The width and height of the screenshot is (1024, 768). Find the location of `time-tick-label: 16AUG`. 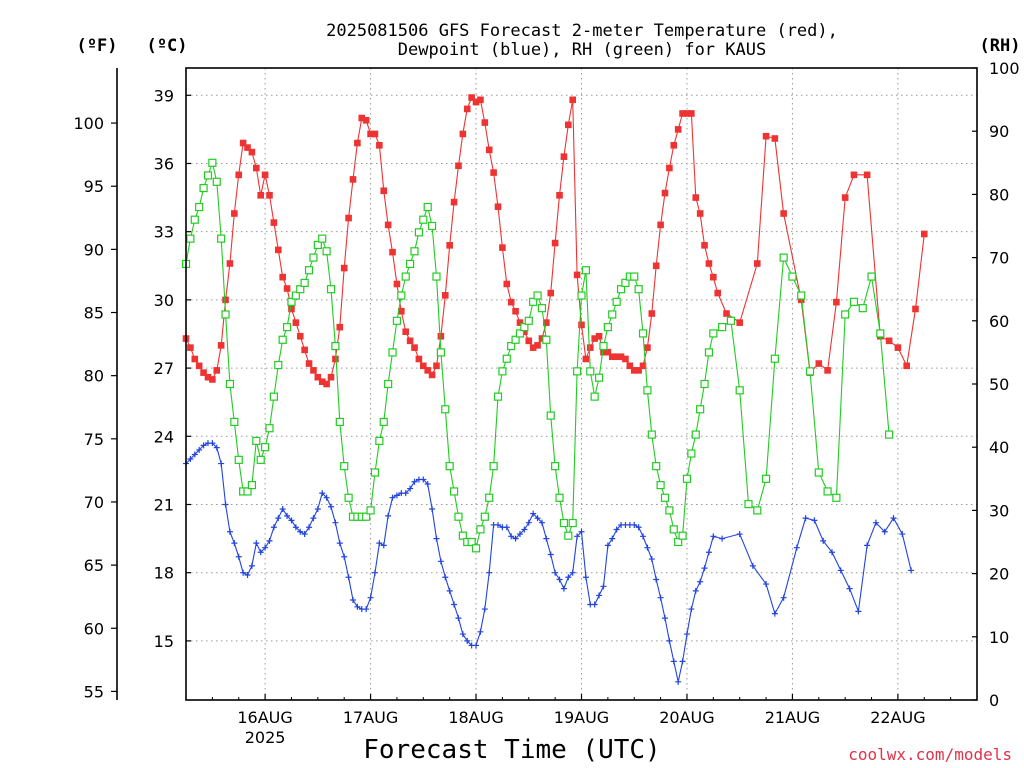

time-tick-label: 16AUG is located at coordinates (264, 717).